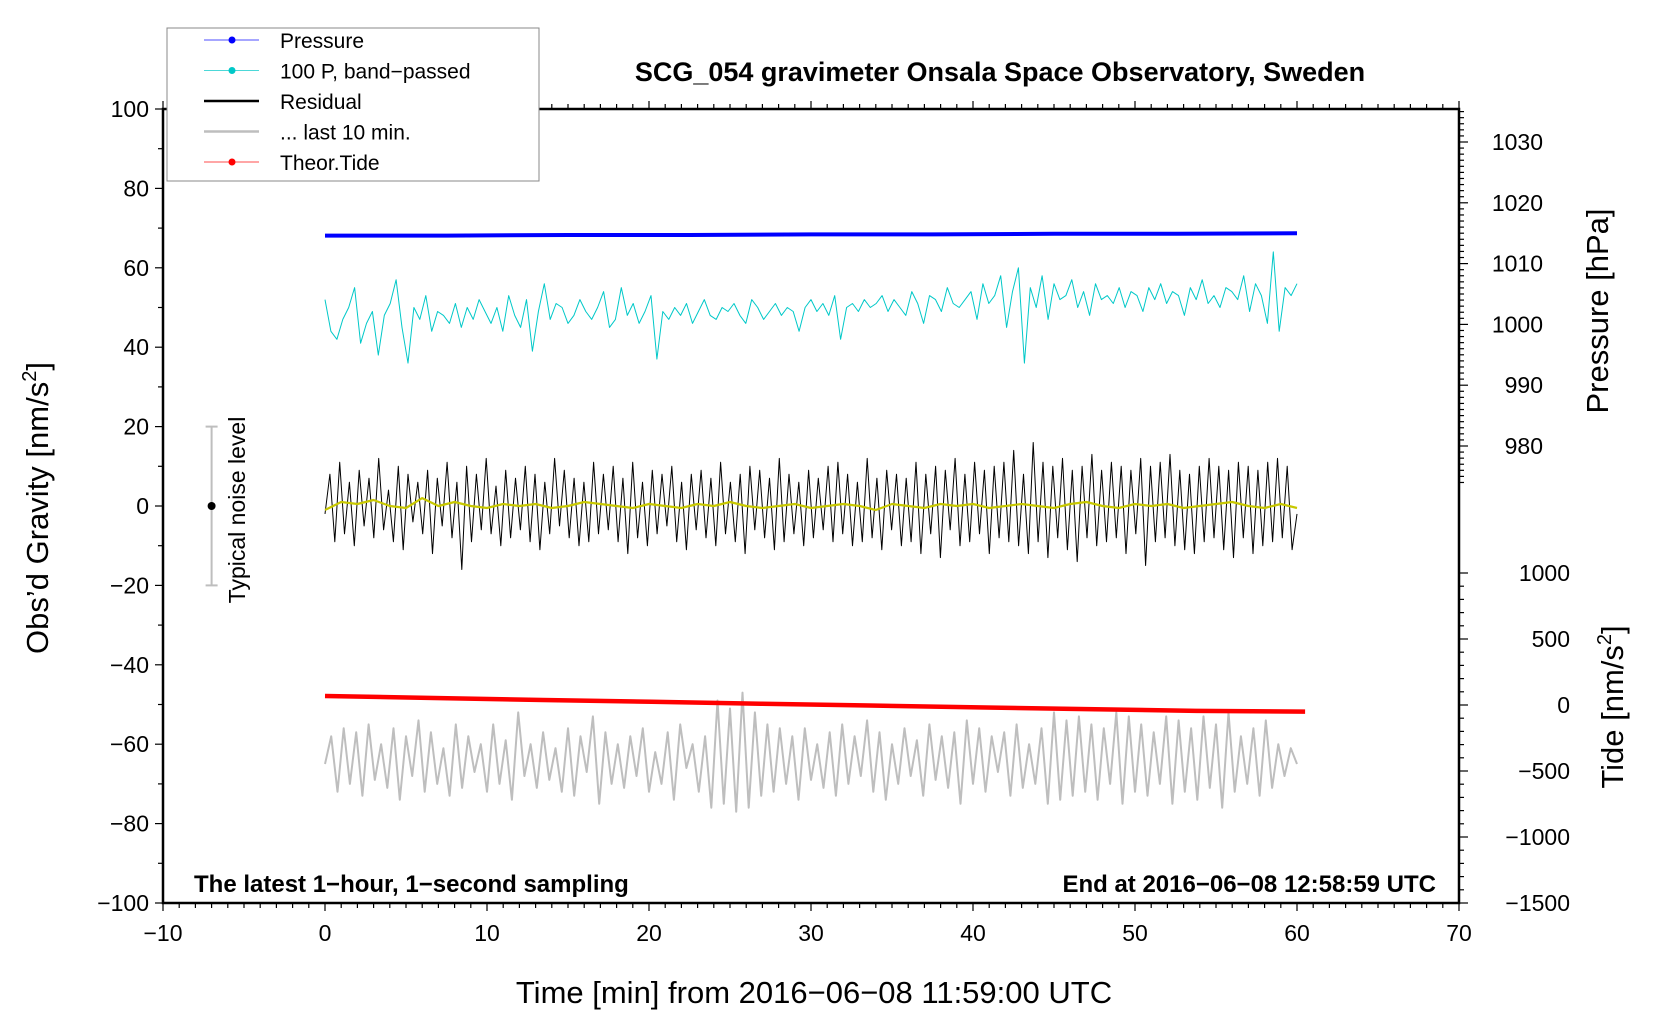 The height and width of the screenshot is (1020, 1660). Describe the element at coordinates (1551, 639) in the screenshot. I see `tide-tick-label: 500` at that location.